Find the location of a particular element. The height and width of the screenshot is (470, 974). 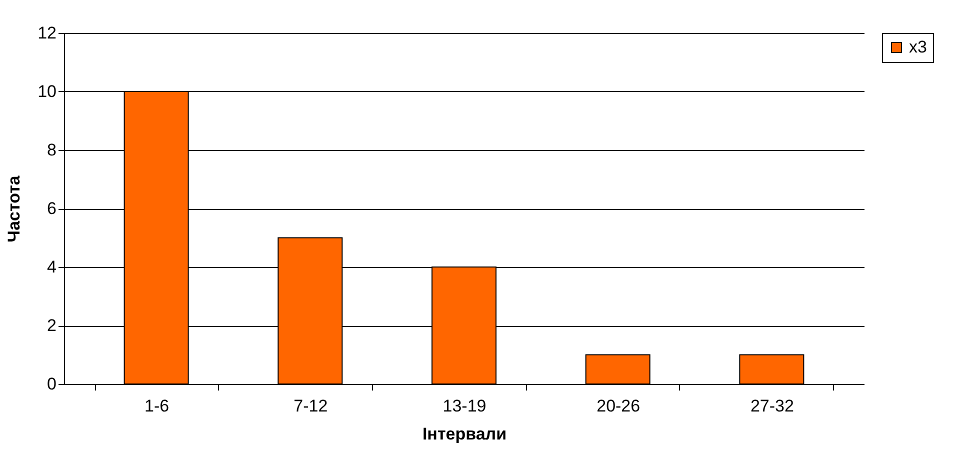

y-tick-label: 4 is located at coordinates (51, 267).